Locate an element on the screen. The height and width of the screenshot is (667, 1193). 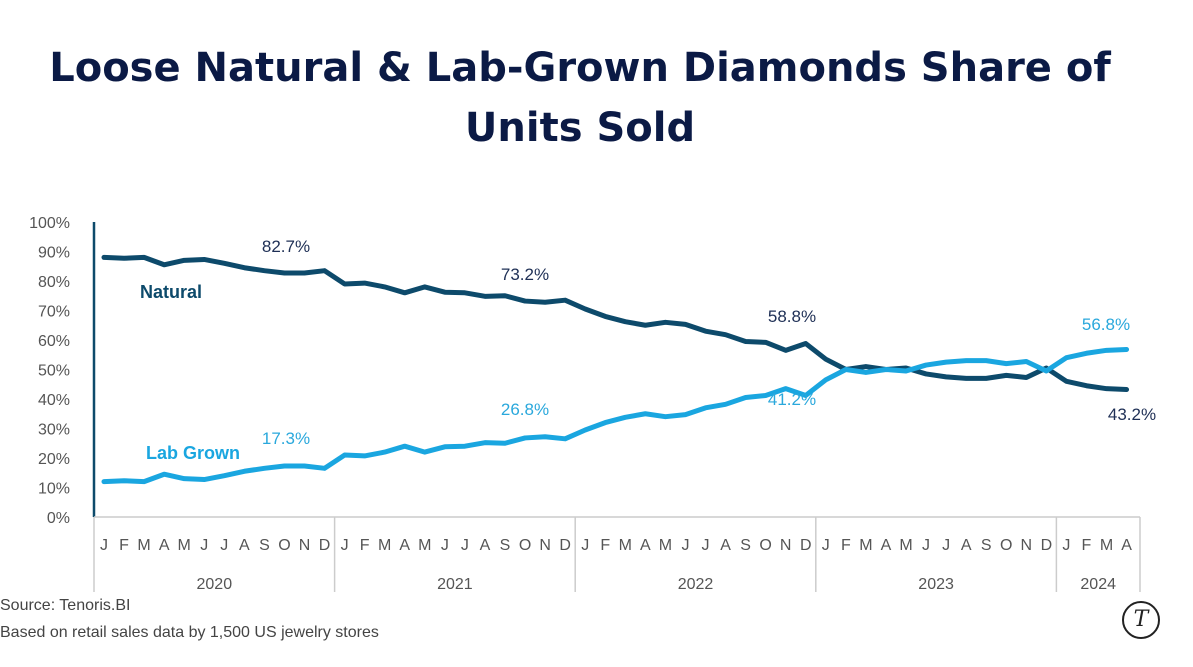
tenoris-logo-icon: T is located at coordinates (1141, 620).